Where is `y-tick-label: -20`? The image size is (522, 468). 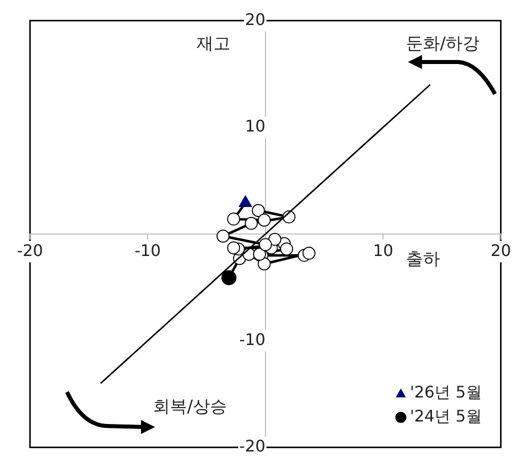 y-tick-label: -20 is located at coordinates (252, 446).